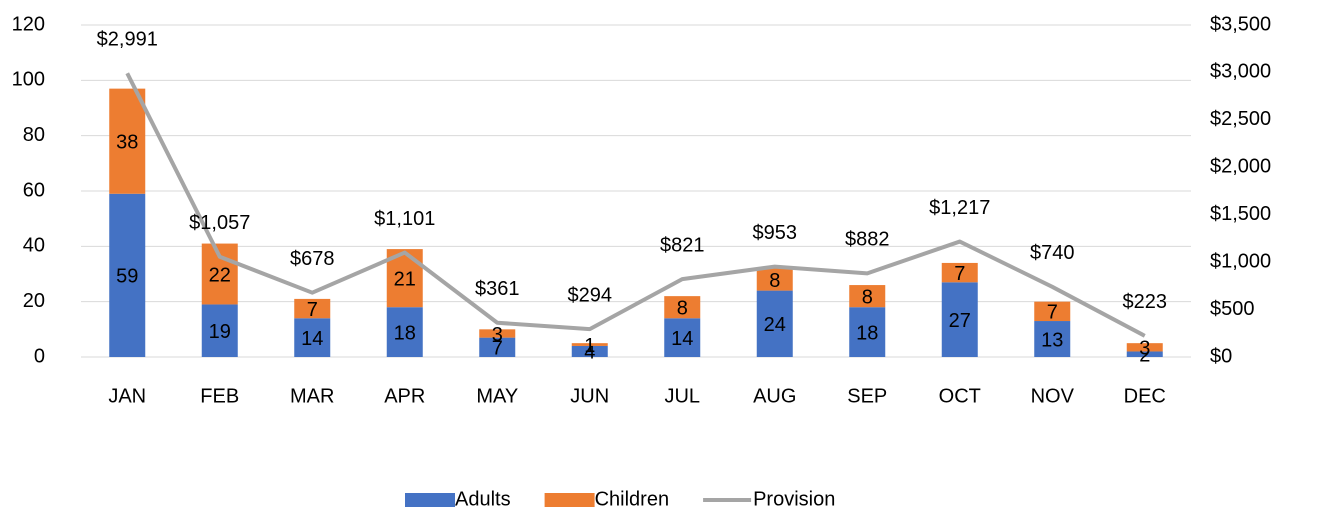 This screenshot has height=516, width=1317. Describe the element at coordinates (220, 275) in the screenshot. I see `data-label: 22` at that location.